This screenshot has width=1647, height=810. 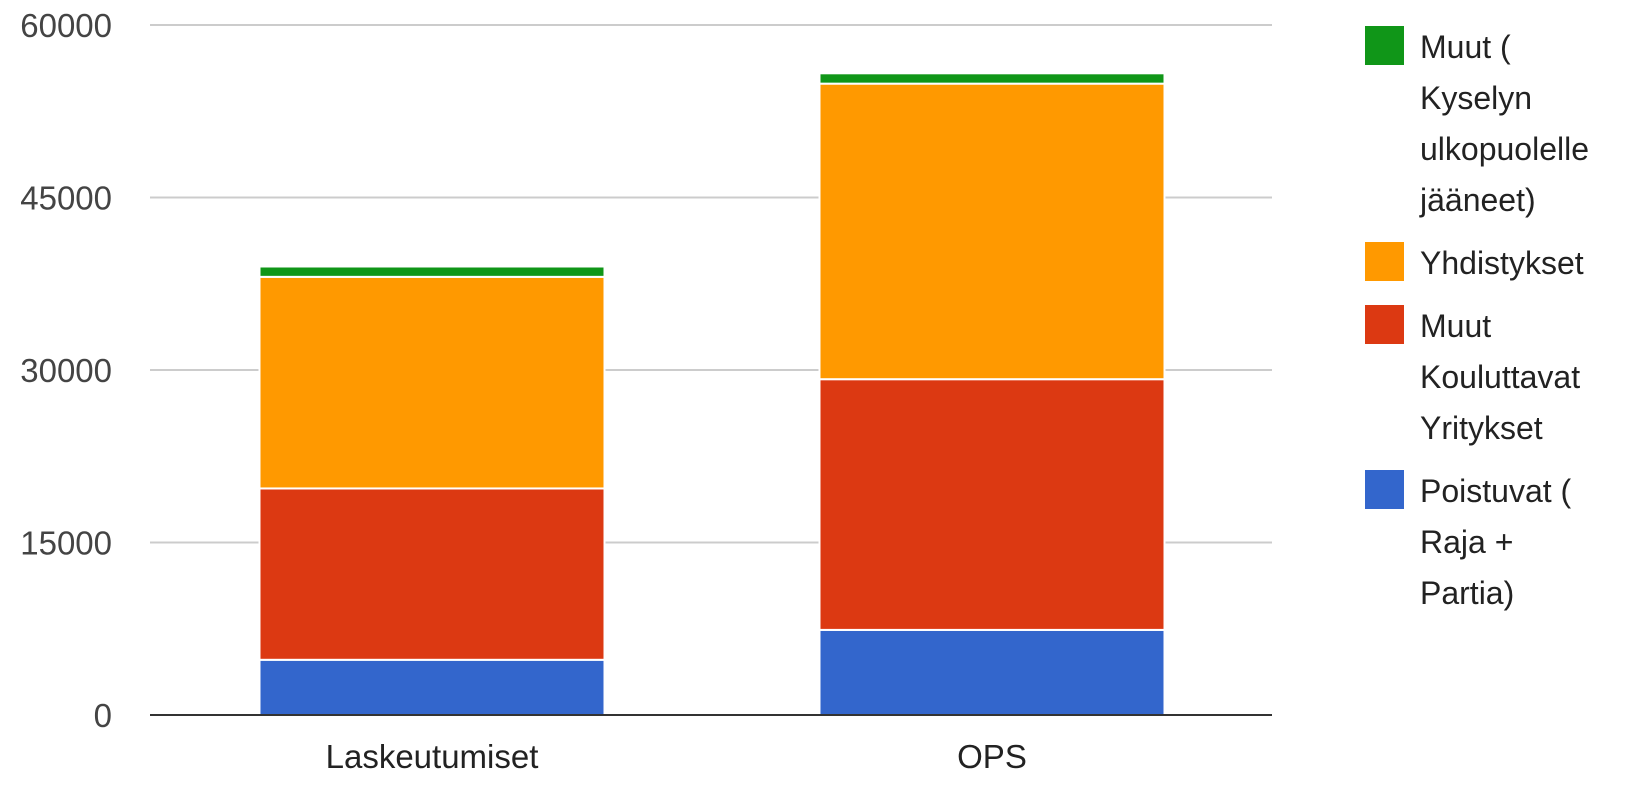 I want to click on y-tick-label: 60000, so click(x=66, y=25).